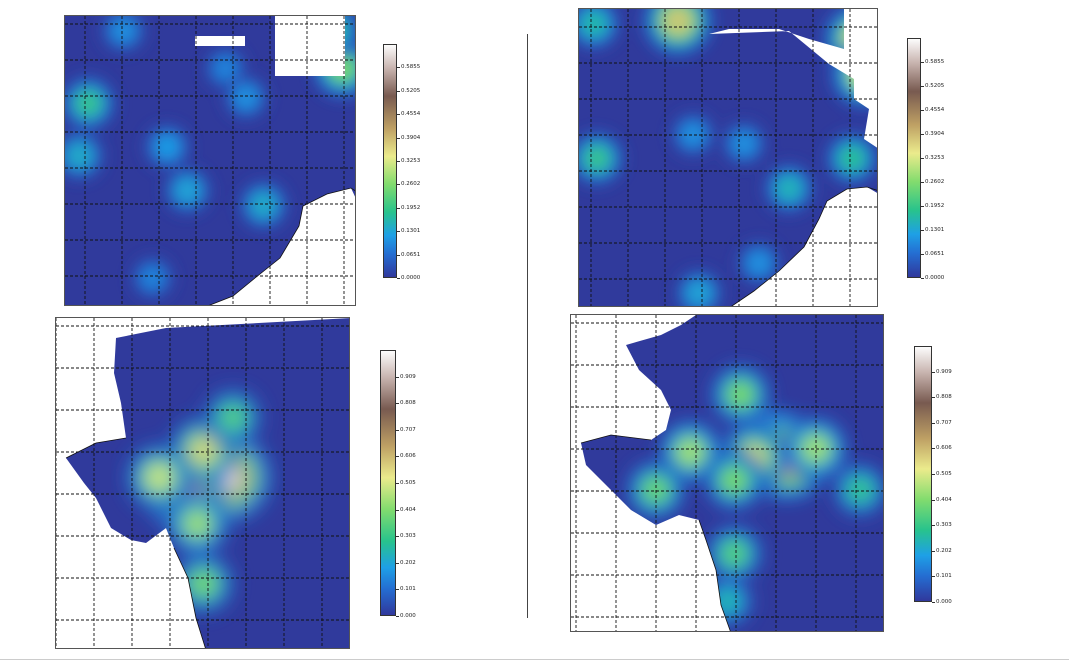 The width and height of the screenshot is (1069, 664). I want to click on colorbar-bottom-right, so click(923, 474).